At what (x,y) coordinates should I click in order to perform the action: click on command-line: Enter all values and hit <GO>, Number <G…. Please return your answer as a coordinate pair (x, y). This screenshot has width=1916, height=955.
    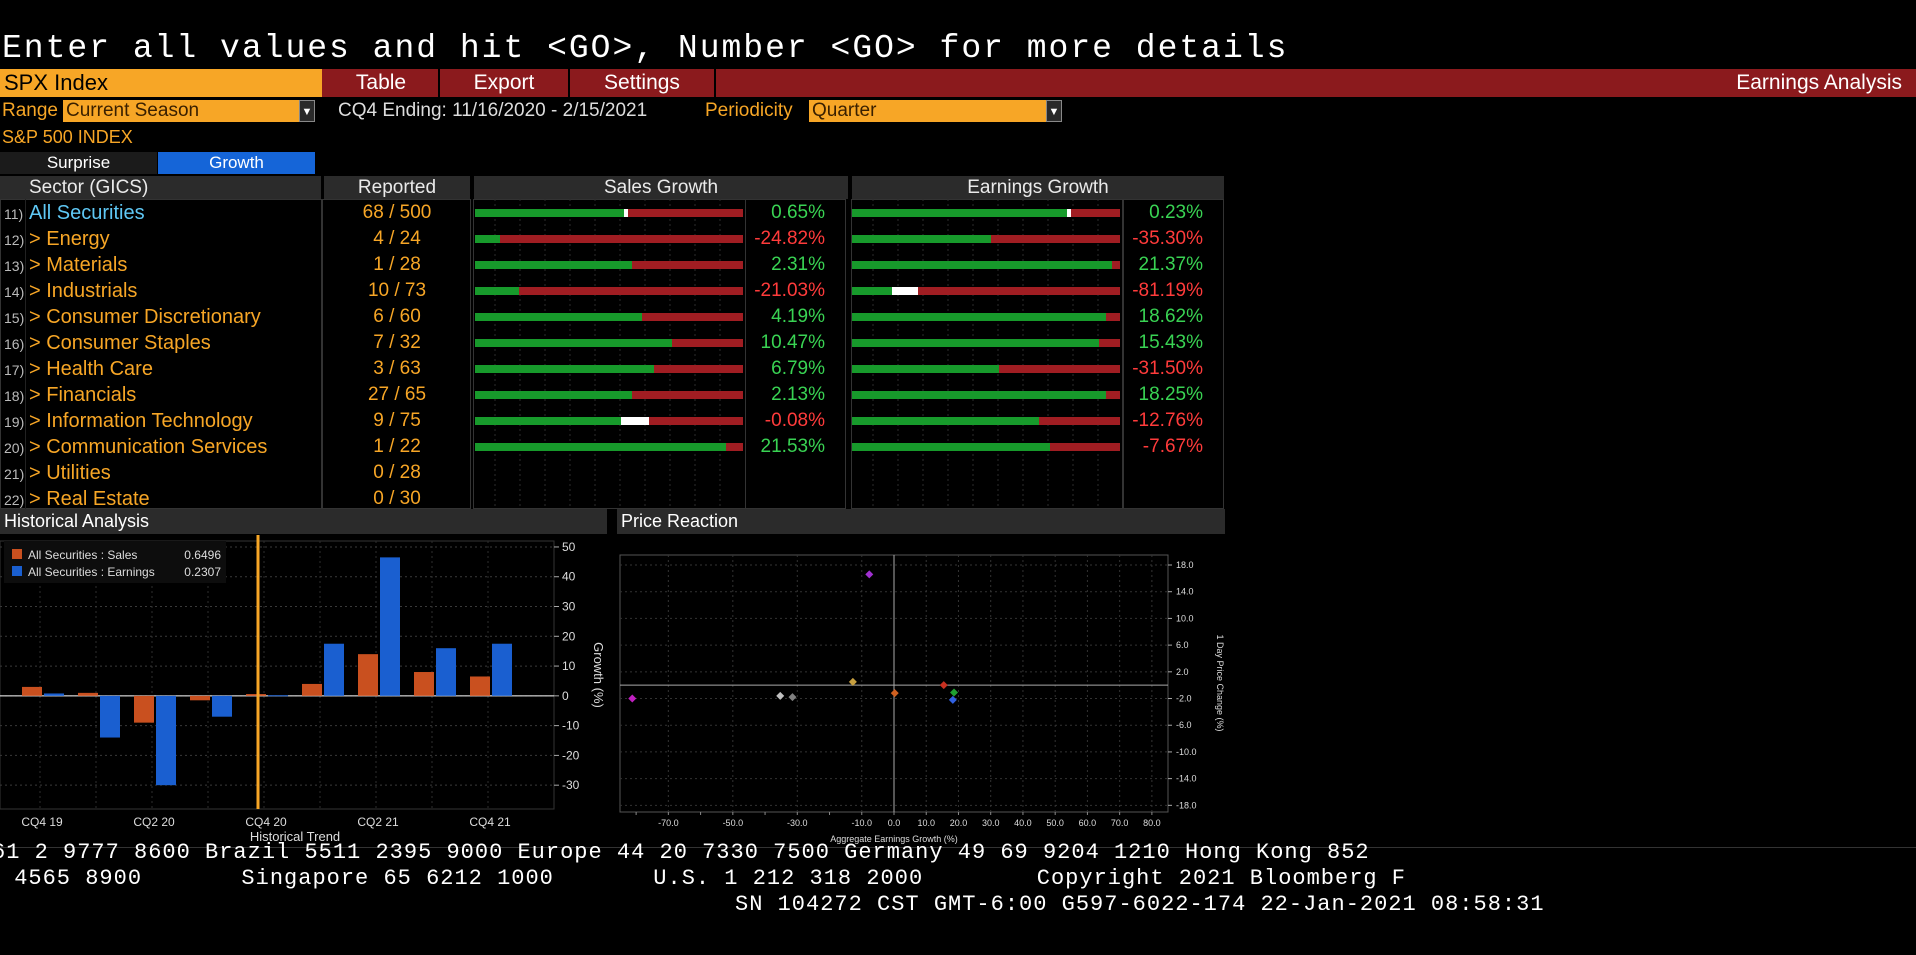
    Looking at the image, I should click on (645, 48).